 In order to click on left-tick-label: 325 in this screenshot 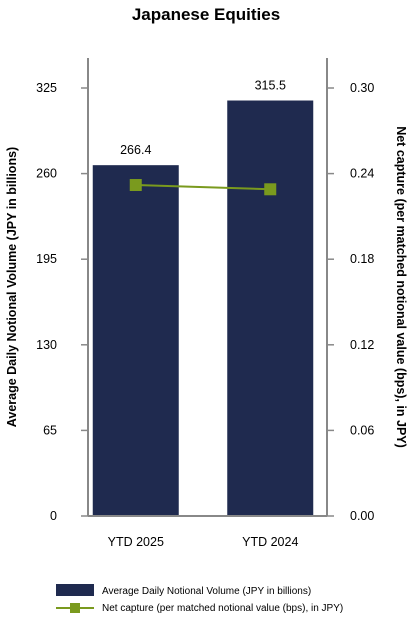, I will do `click(46, 88)`.